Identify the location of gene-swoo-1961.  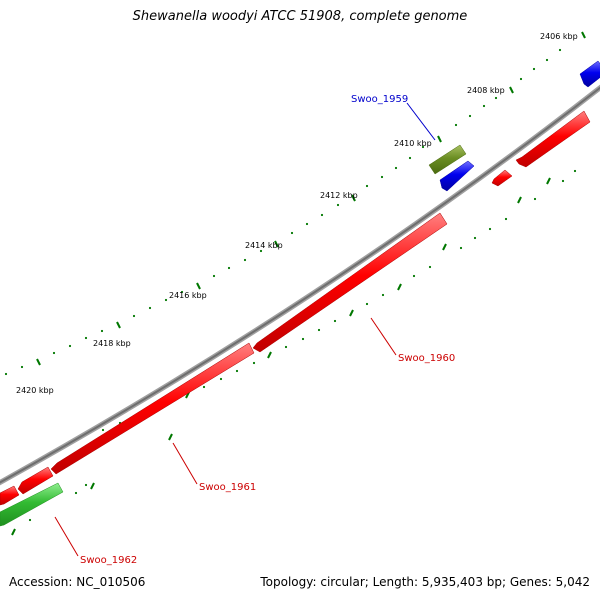
(152, 408).